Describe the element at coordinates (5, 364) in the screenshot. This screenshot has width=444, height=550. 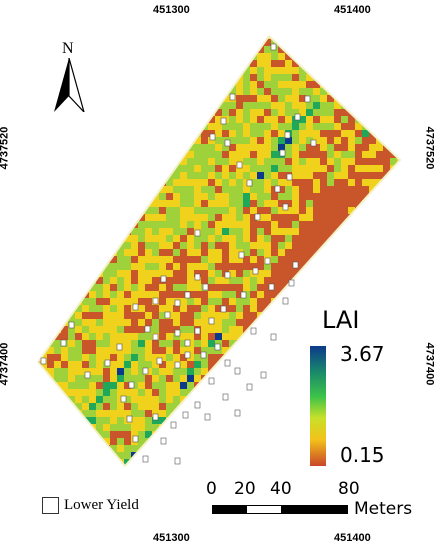
I see `y-coord-left-2: 4737400` at that location.